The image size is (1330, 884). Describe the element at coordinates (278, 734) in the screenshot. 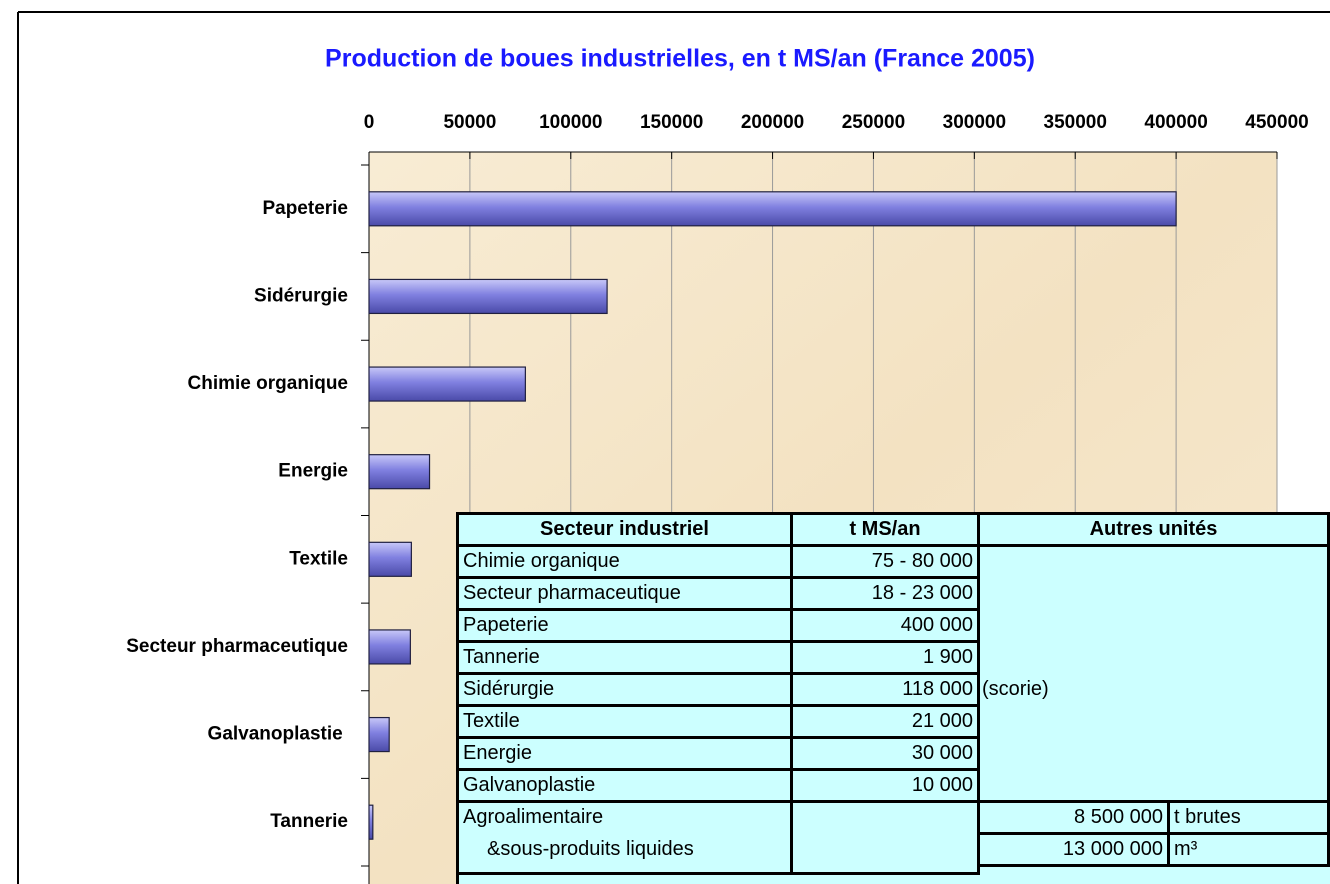

I see `y-tick-label: Galvanoplastie` at that location.